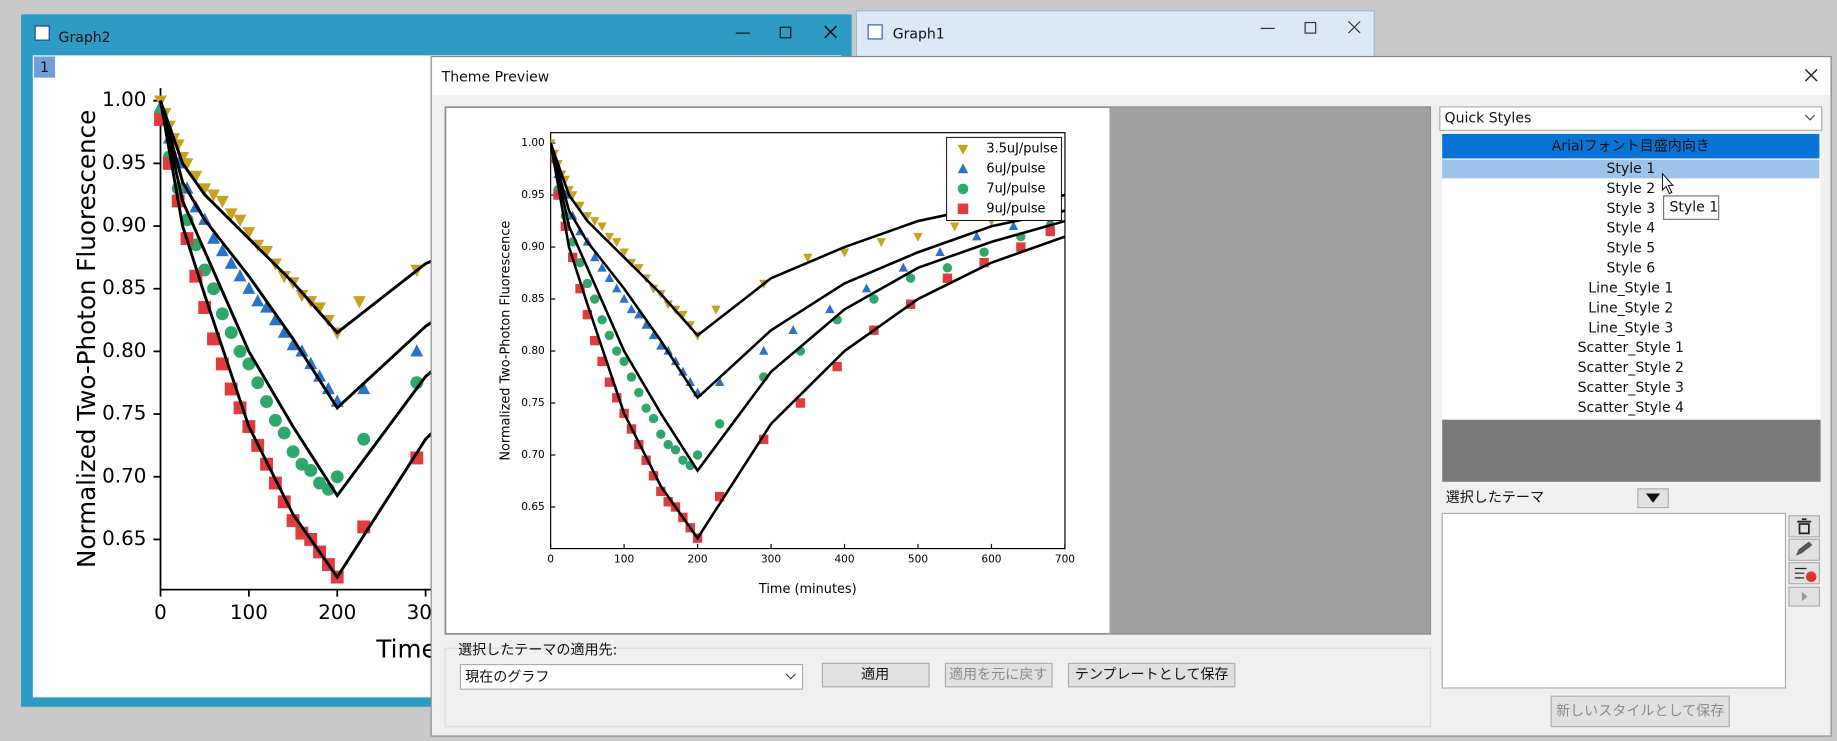 This screenshot has width=1837, height=741. What do you see at coordinates (1614, 600) in the screenshot?
I see `selected-theme-box` at bounding box center [1614, 600].